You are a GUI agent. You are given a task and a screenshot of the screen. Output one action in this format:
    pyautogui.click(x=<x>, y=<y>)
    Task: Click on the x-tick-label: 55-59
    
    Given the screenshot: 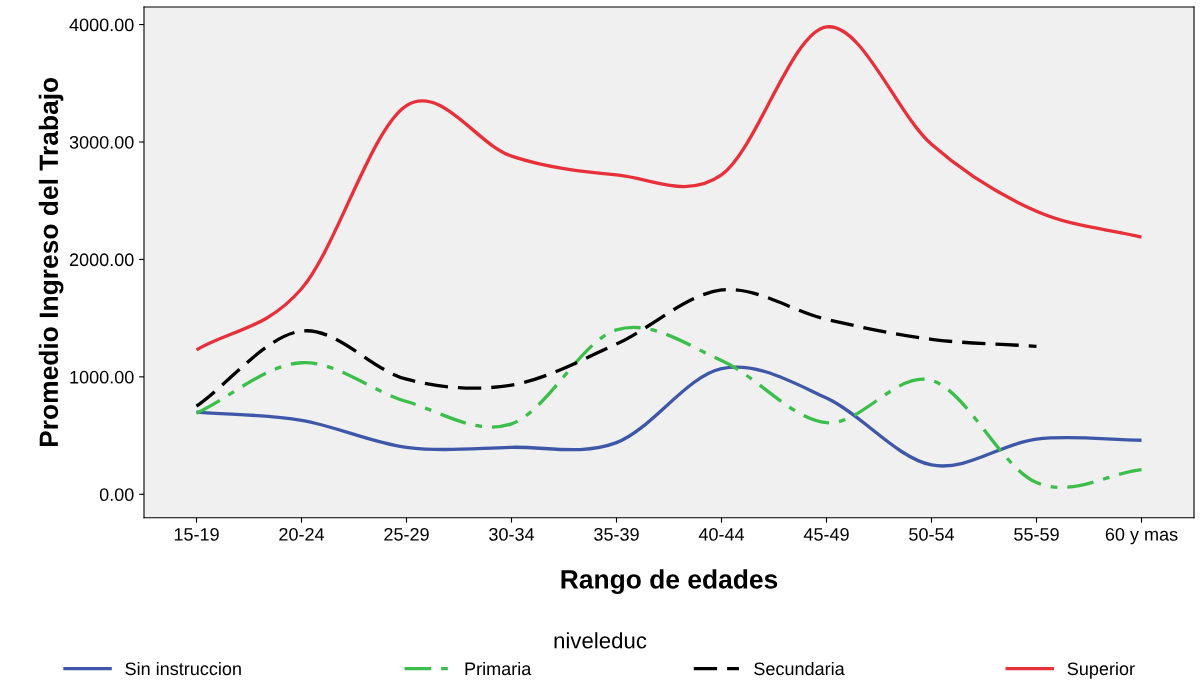 What is the action you would take?
    pyautogui.click(x=1036, y=534)
    